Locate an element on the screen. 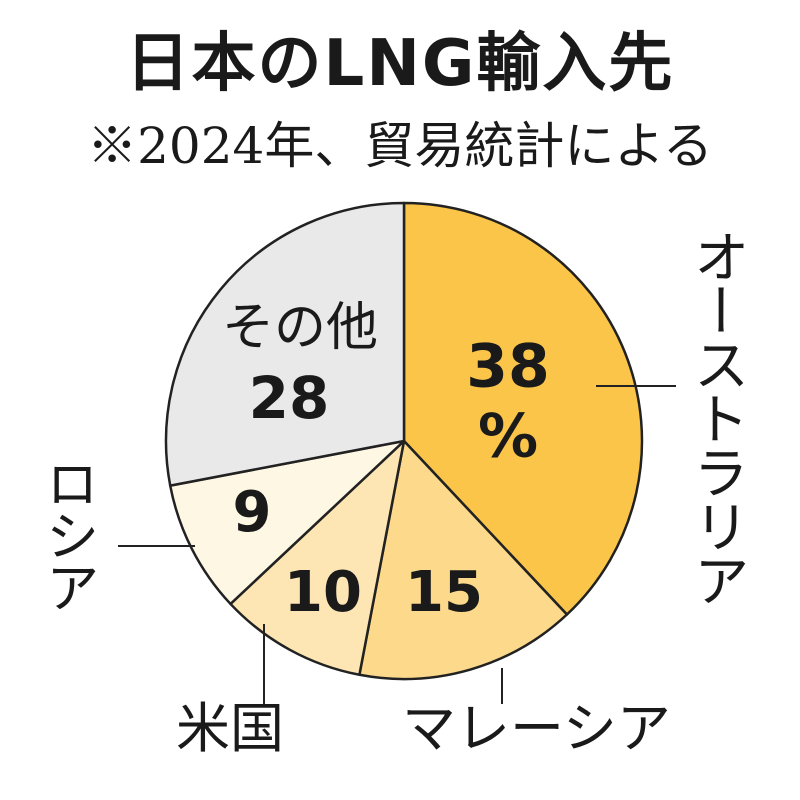 This screenshot has height=800, width=800. category-label-australia: オーストラリア is located at coordinates (716, 417).